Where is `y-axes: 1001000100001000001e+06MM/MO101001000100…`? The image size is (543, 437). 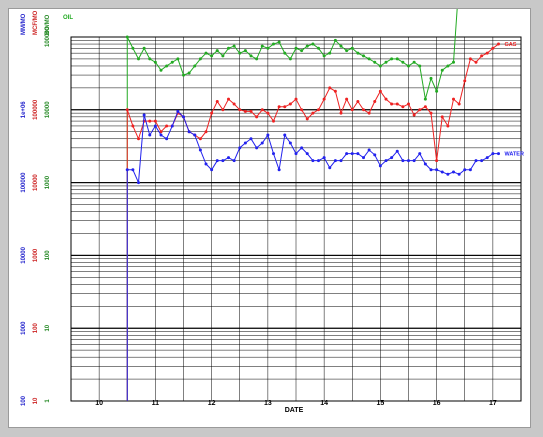
y-axes: 1001000100001000001e+06MM/MO101001000100… is located at coordinates (36, 208).